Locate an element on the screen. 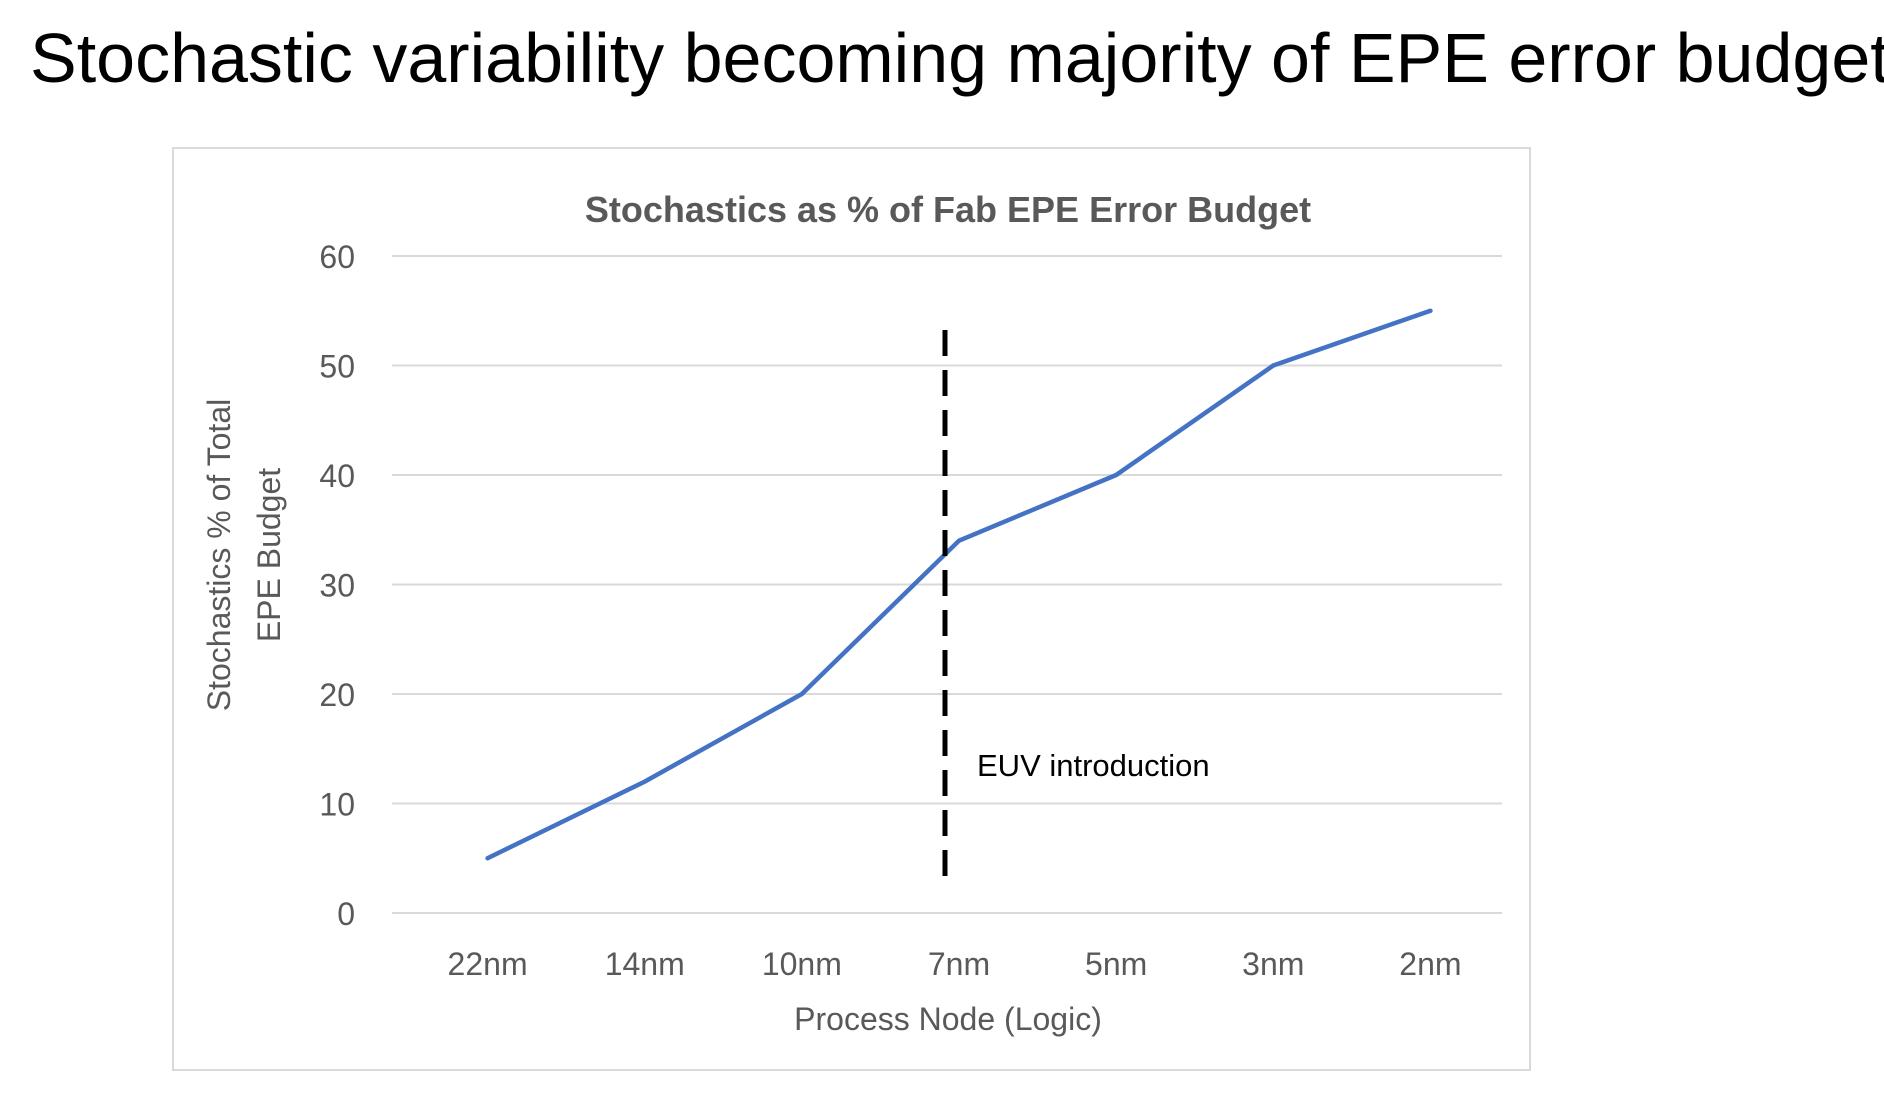 The image size is (1884, 1102). y-tick-label: 40 is located at coordinates (337, 476).